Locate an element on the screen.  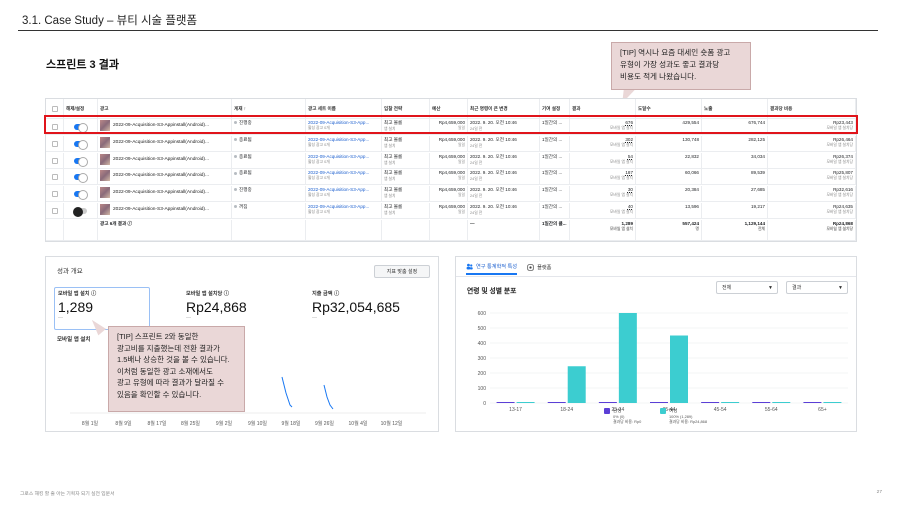
bar-female-65+ is located at coordinates (832, 402).